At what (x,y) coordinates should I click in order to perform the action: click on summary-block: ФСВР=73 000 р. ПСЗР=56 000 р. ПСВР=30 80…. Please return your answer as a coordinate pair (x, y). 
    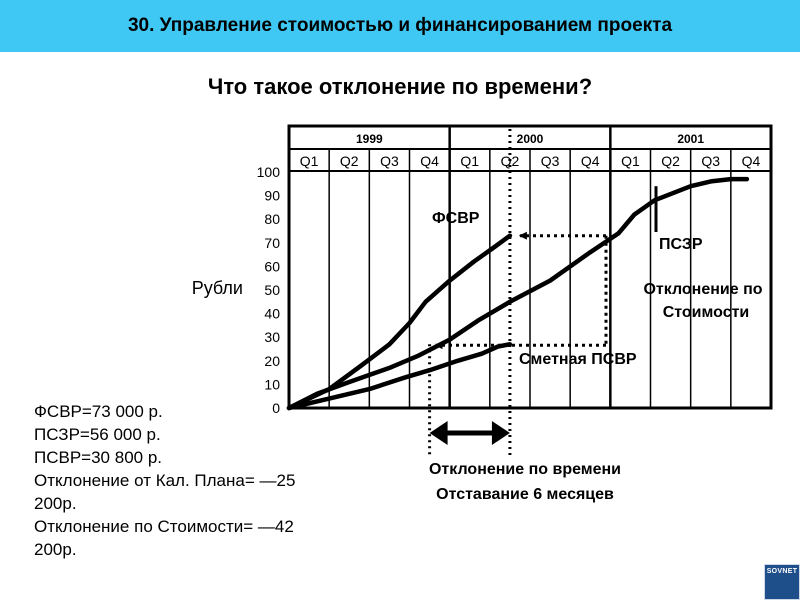
    Looking at the image, I should click on (164, 480).